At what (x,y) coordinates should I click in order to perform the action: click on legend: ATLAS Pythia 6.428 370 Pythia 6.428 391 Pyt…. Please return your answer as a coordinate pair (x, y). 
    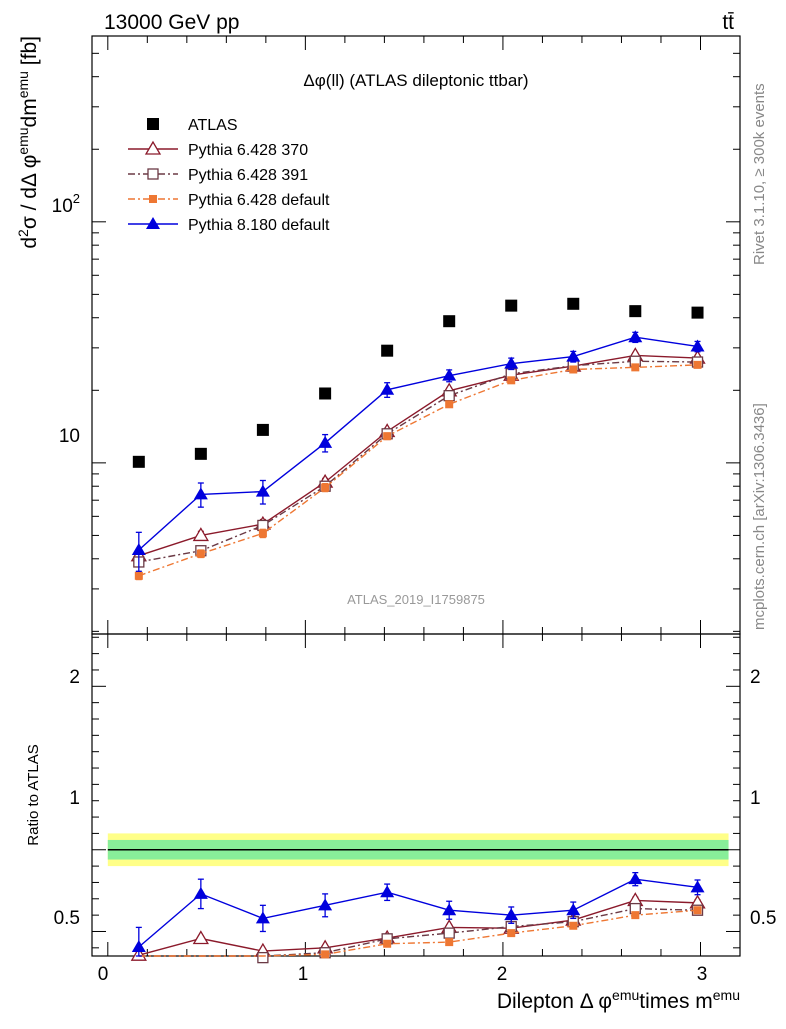
    Looking at the image, I should click on (229, 175).